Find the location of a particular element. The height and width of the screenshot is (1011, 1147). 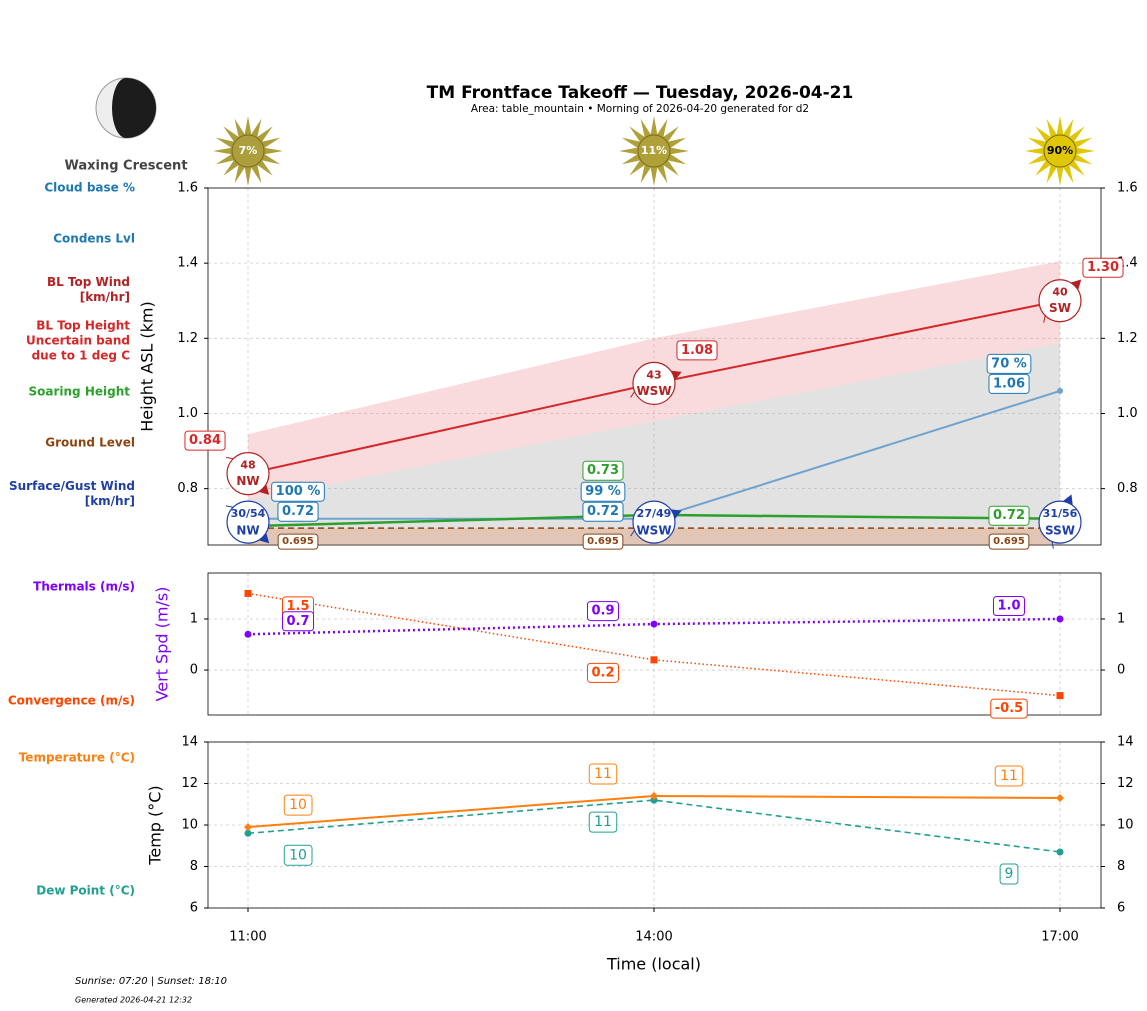

data-label: 100 % is located at coordinates (298, 491).